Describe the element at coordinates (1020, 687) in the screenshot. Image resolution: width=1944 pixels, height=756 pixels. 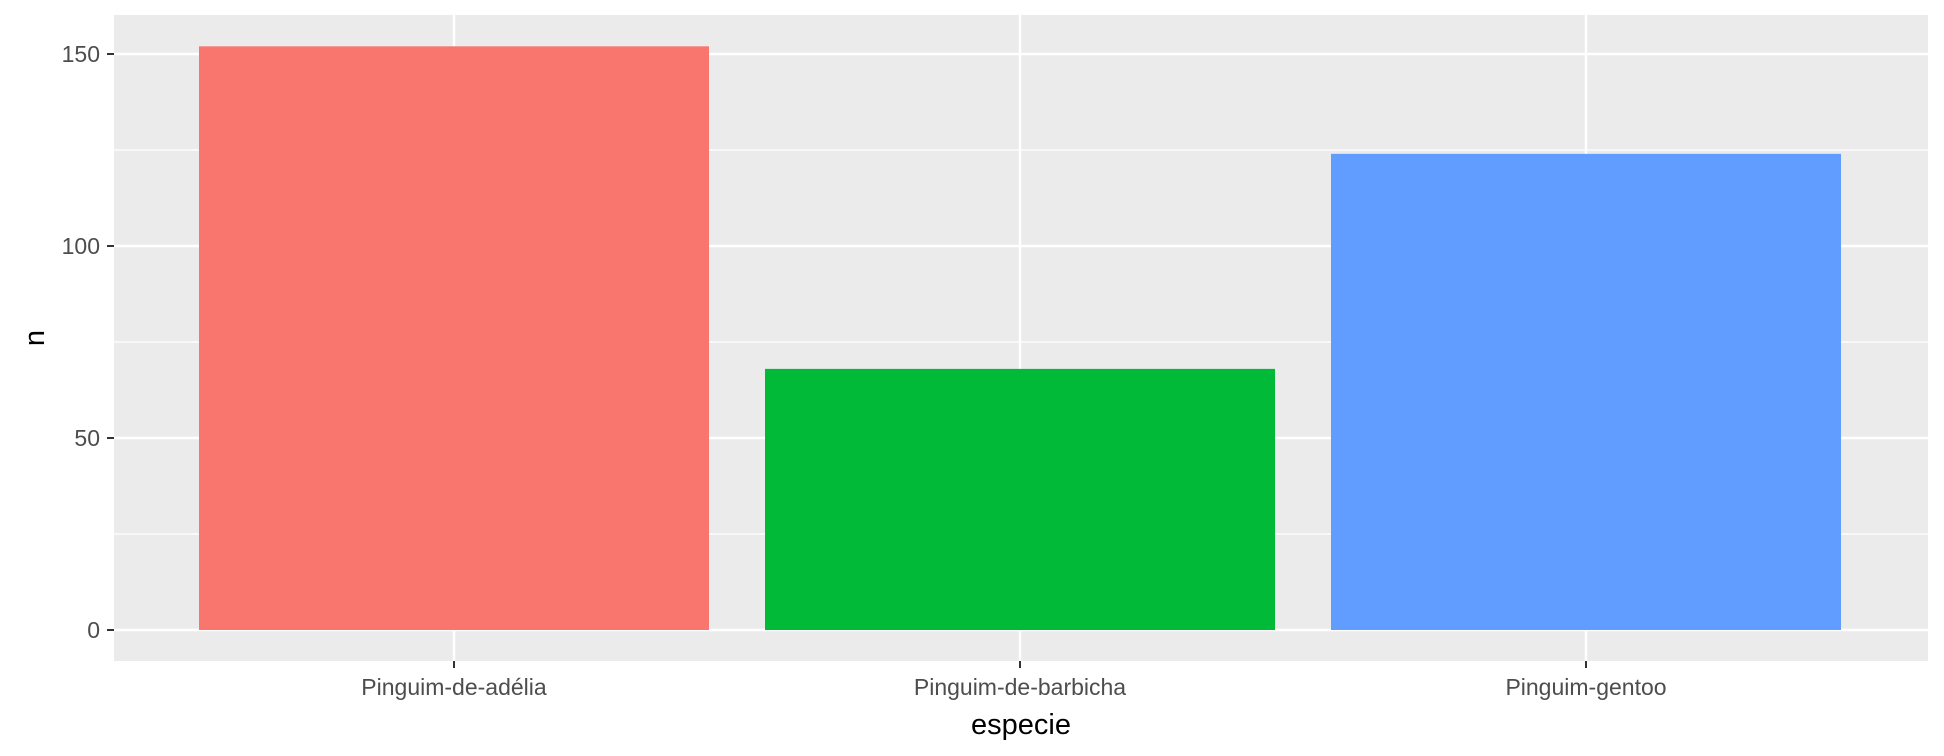
I see `x-tick-label: Pinguim-de-barbicha` at that location.